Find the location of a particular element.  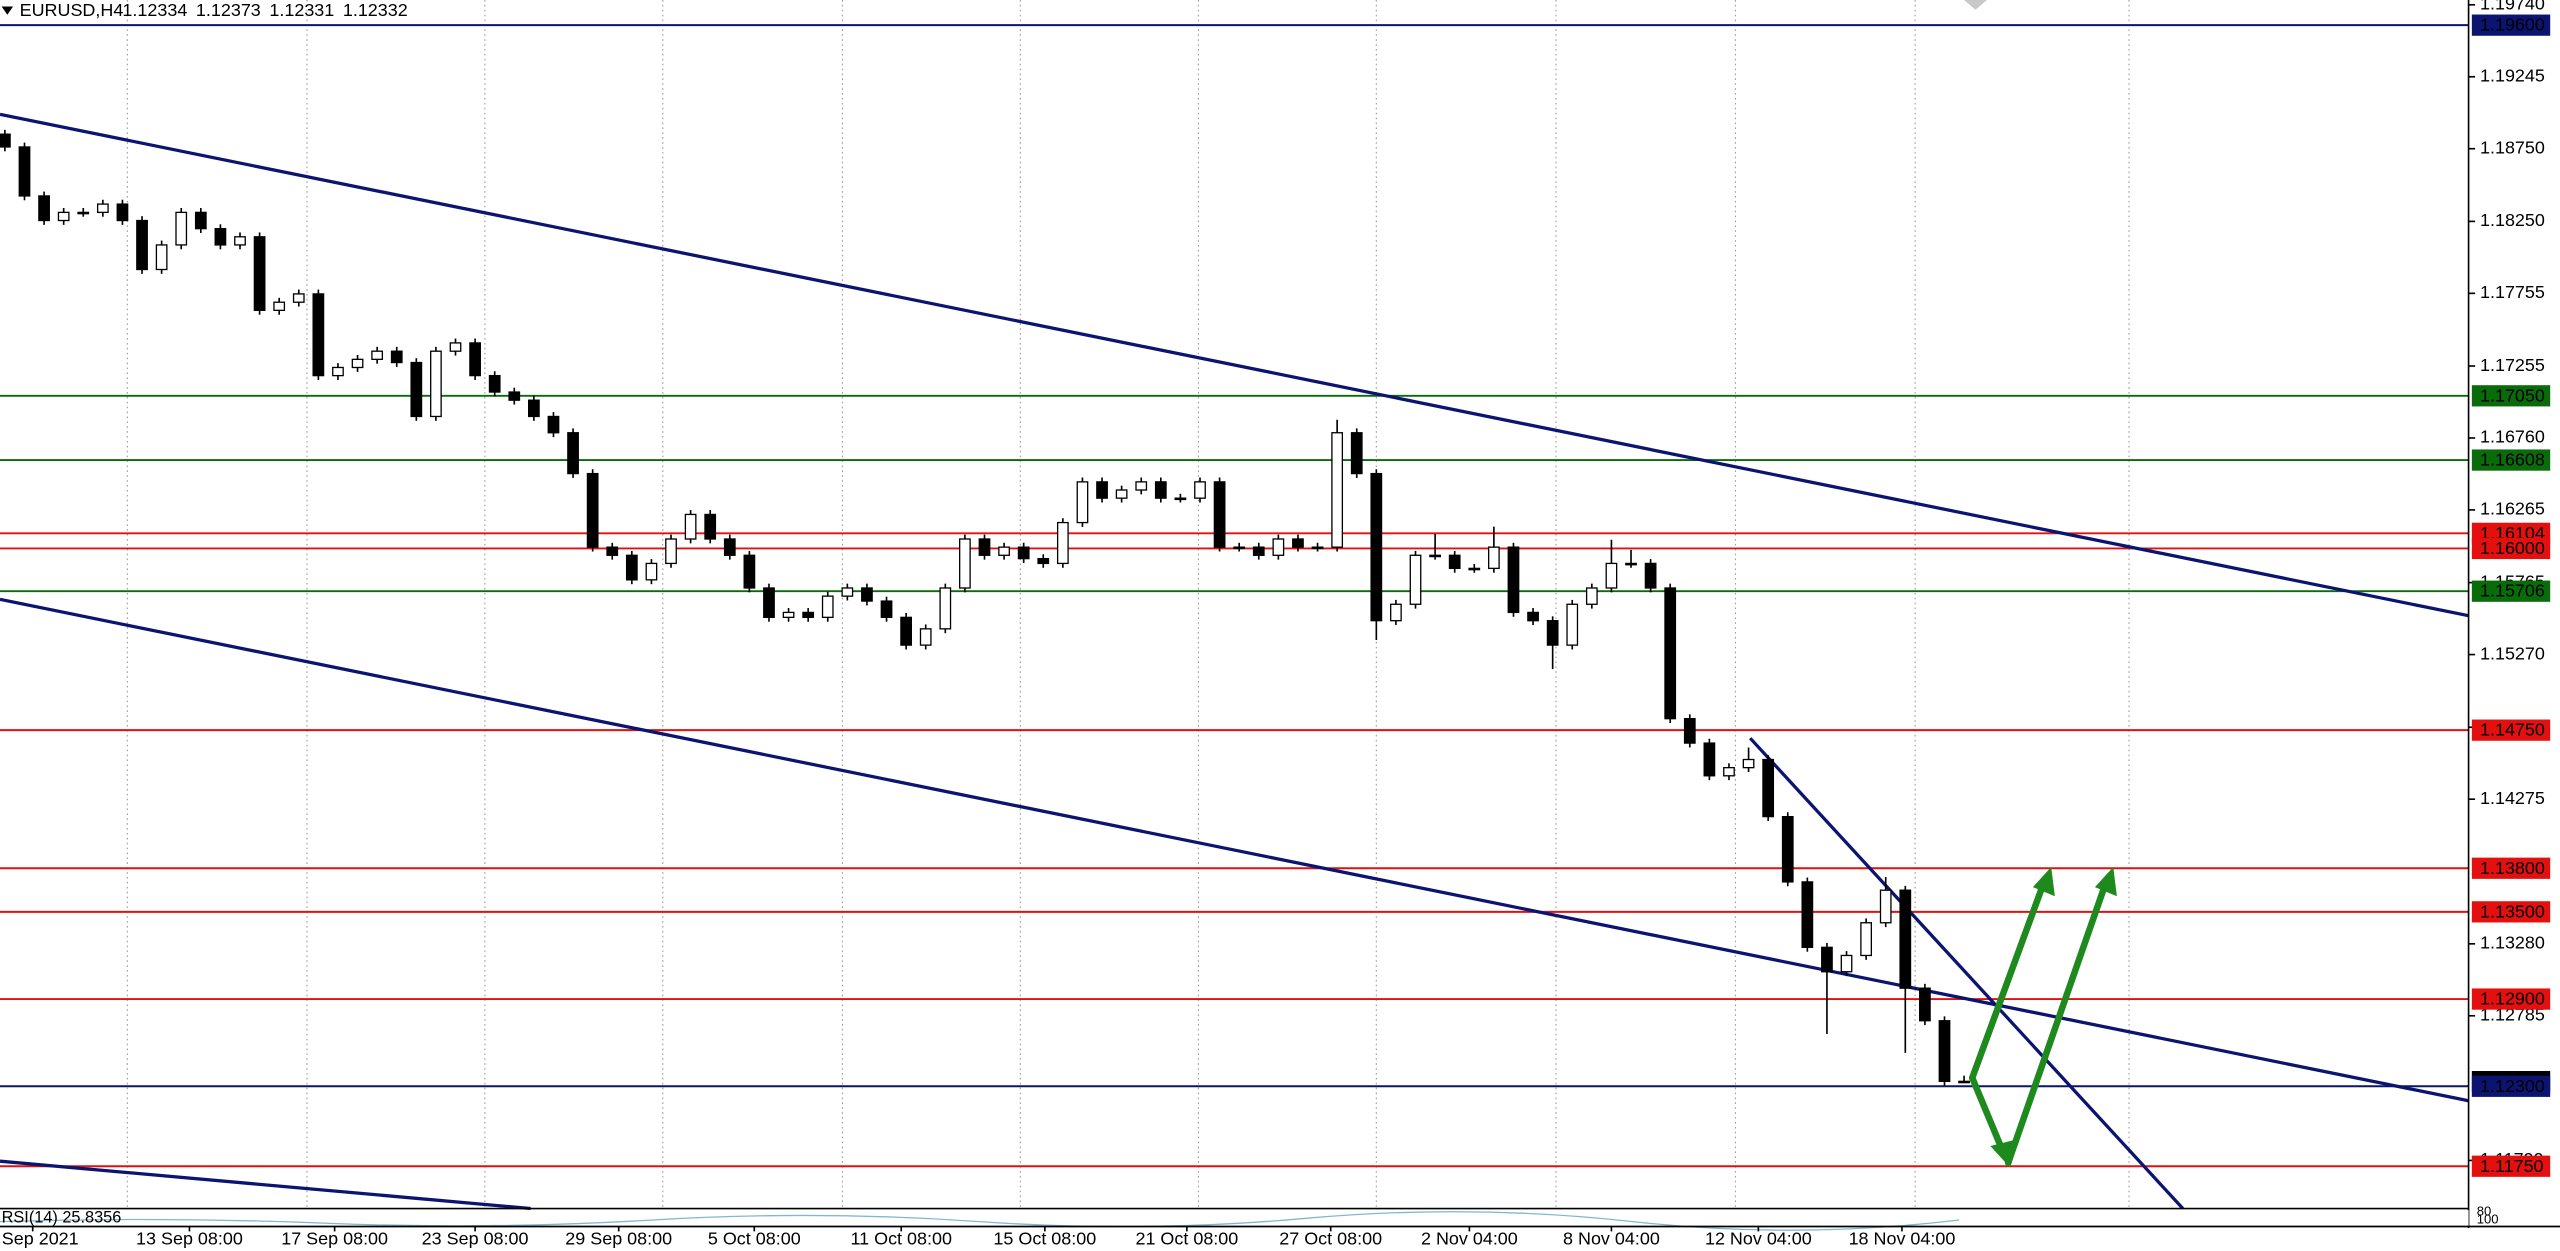

y-tick-label: 1.19245 is located at coordinates (2512, 75).